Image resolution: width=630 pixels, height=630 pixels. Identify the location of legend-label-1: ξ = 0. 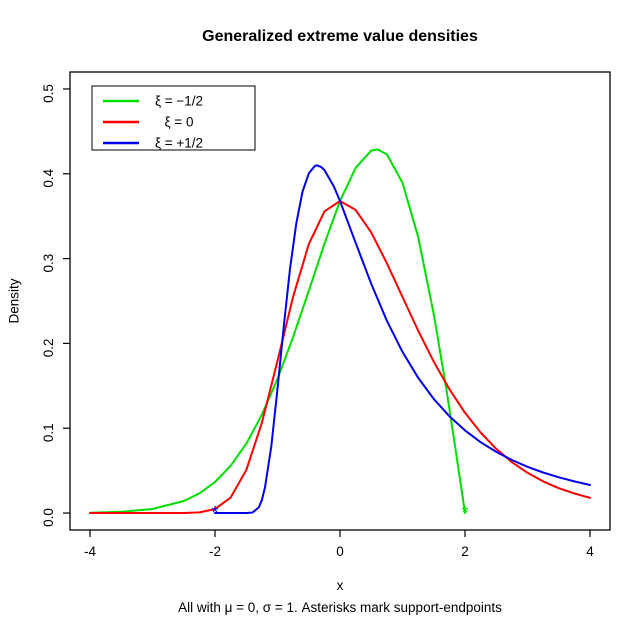
(179, 122).